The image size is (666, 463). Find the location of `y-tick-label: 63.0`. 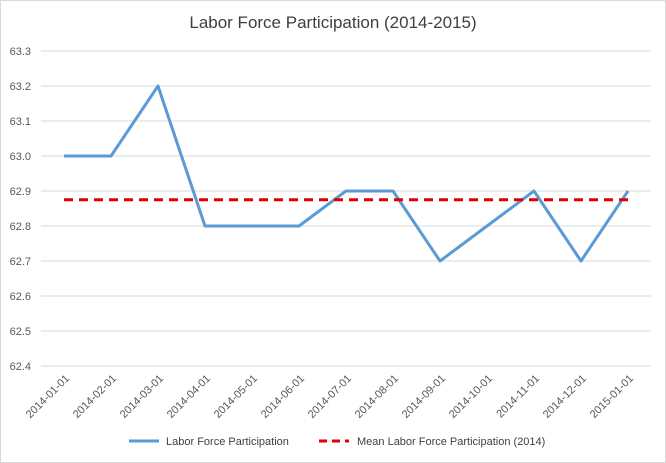

y-tick-label: 63.0 is located at coordinates (20, 157).